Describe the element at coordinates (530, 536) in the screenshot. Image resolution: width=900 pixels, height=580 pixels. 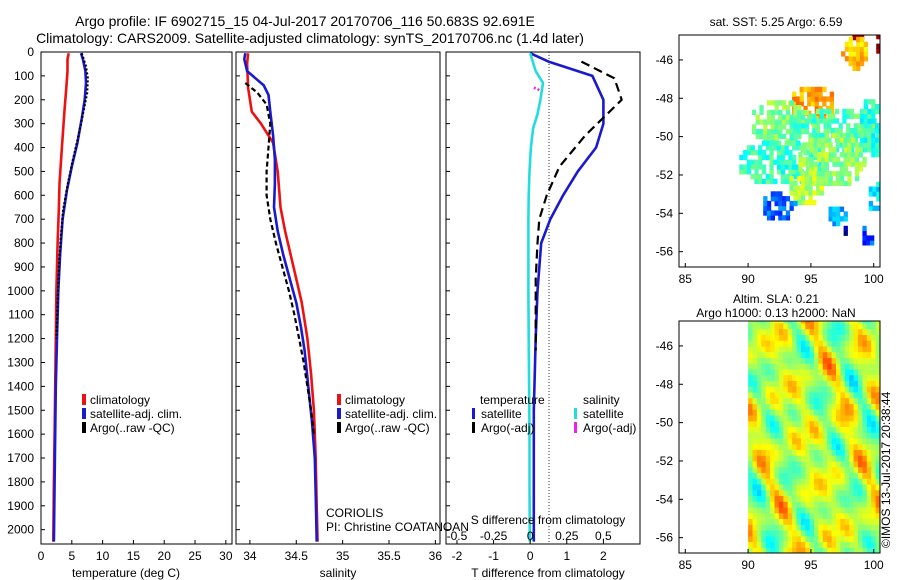
I see `top-tick-label: 0` at that location.